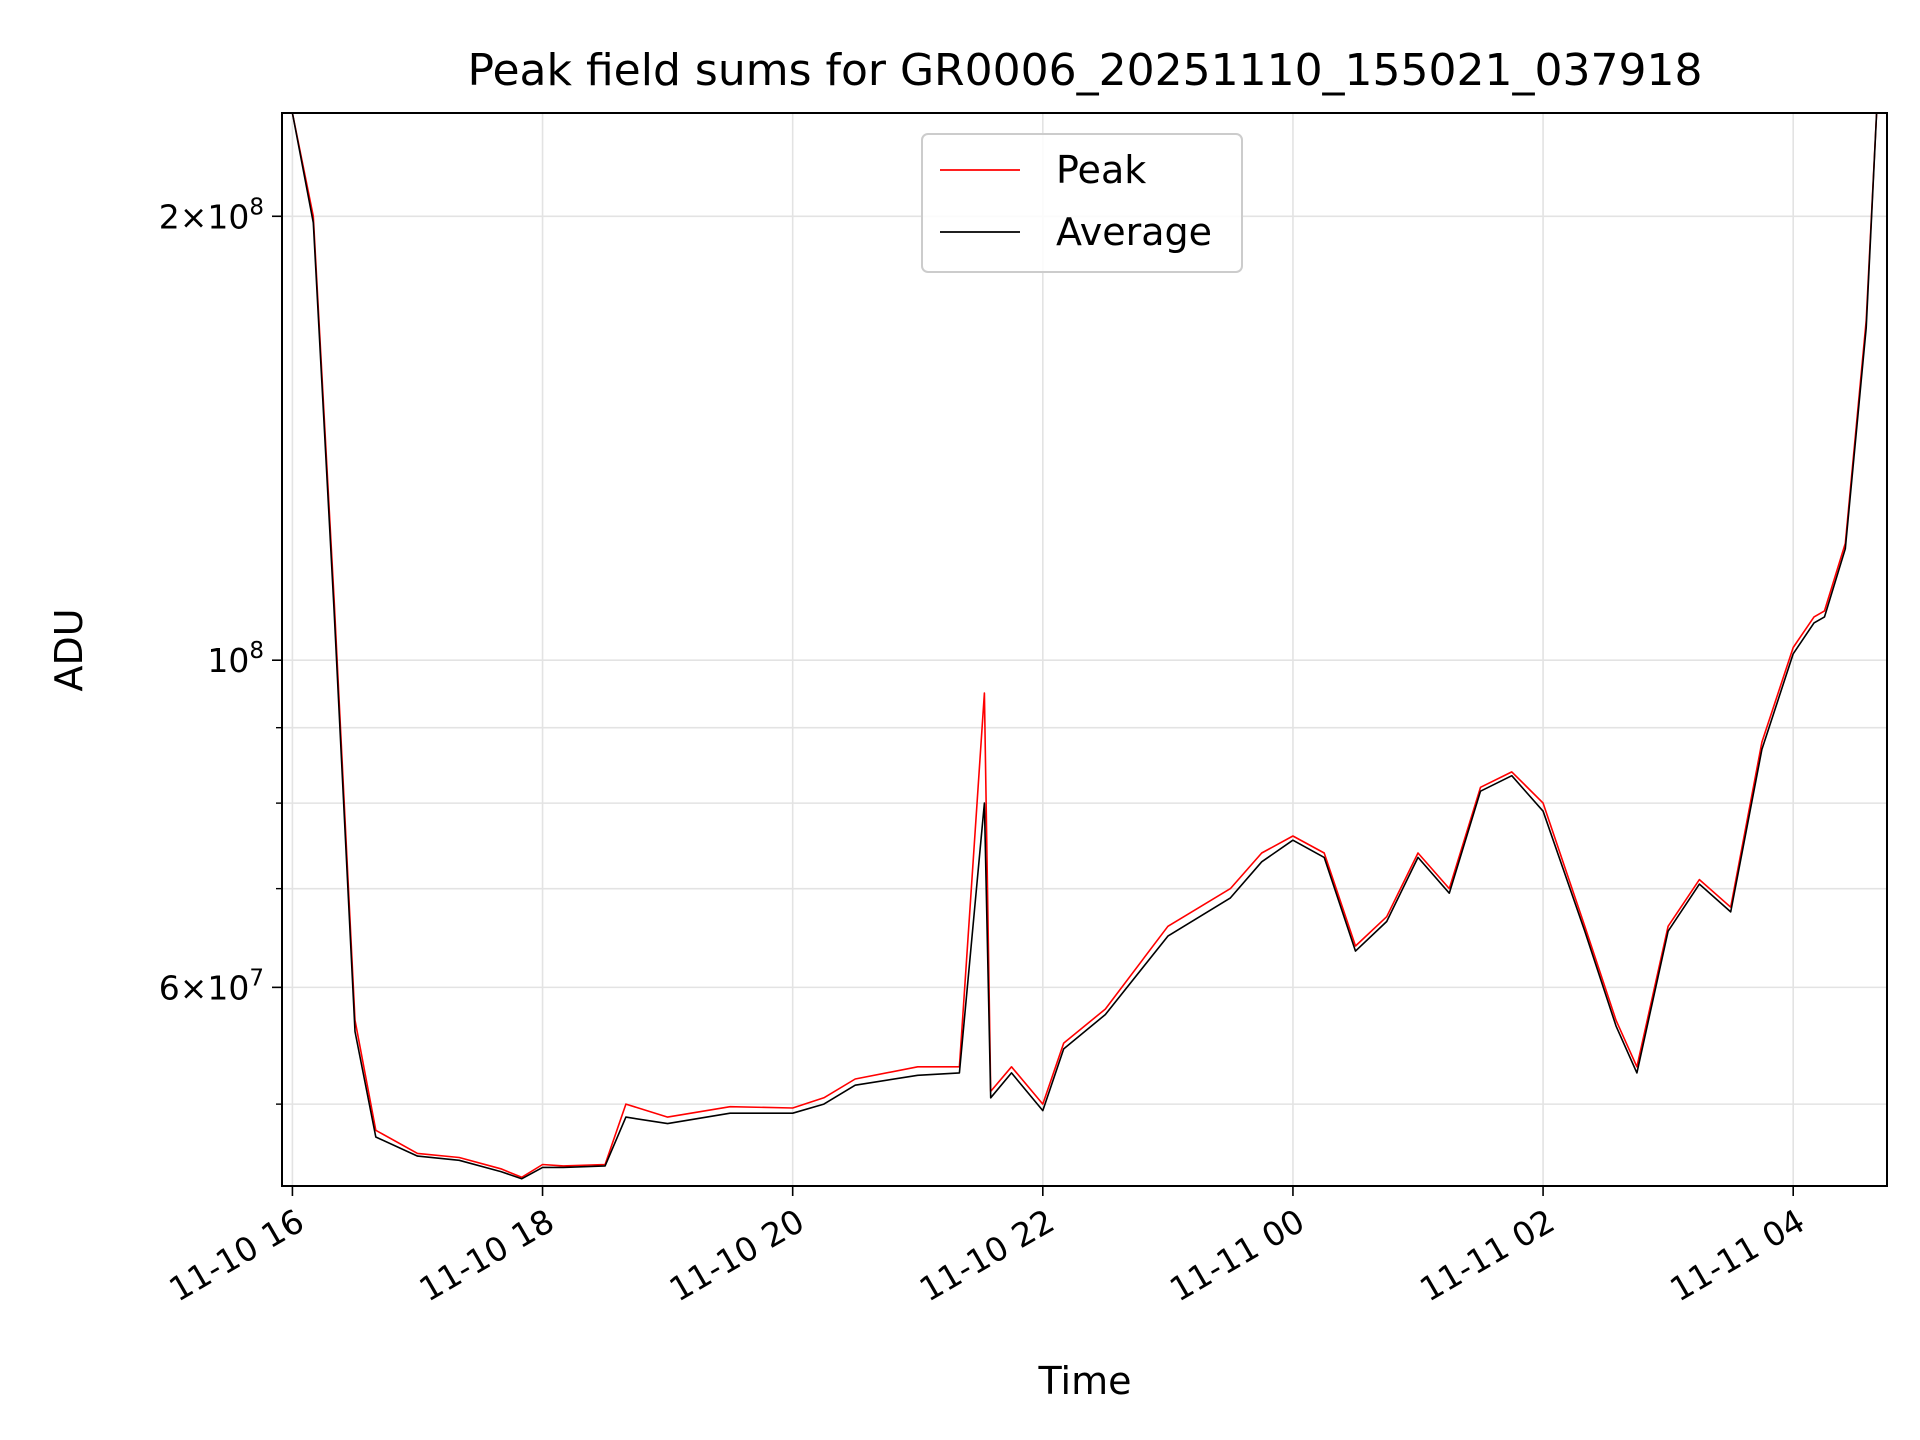  What do you see at coordinates (69, 649) in the screenshot?
I see `y-axis-label: ADU` at bounding box center [69, 649].